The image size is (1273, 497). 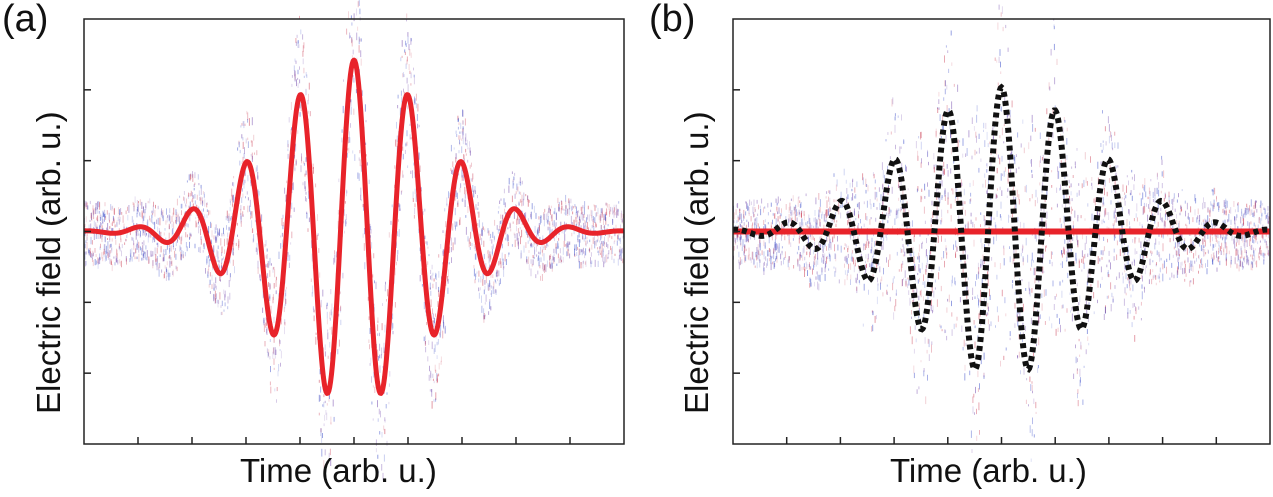 I want to click on panel-label-a: (a), so click(x=25, y=20).